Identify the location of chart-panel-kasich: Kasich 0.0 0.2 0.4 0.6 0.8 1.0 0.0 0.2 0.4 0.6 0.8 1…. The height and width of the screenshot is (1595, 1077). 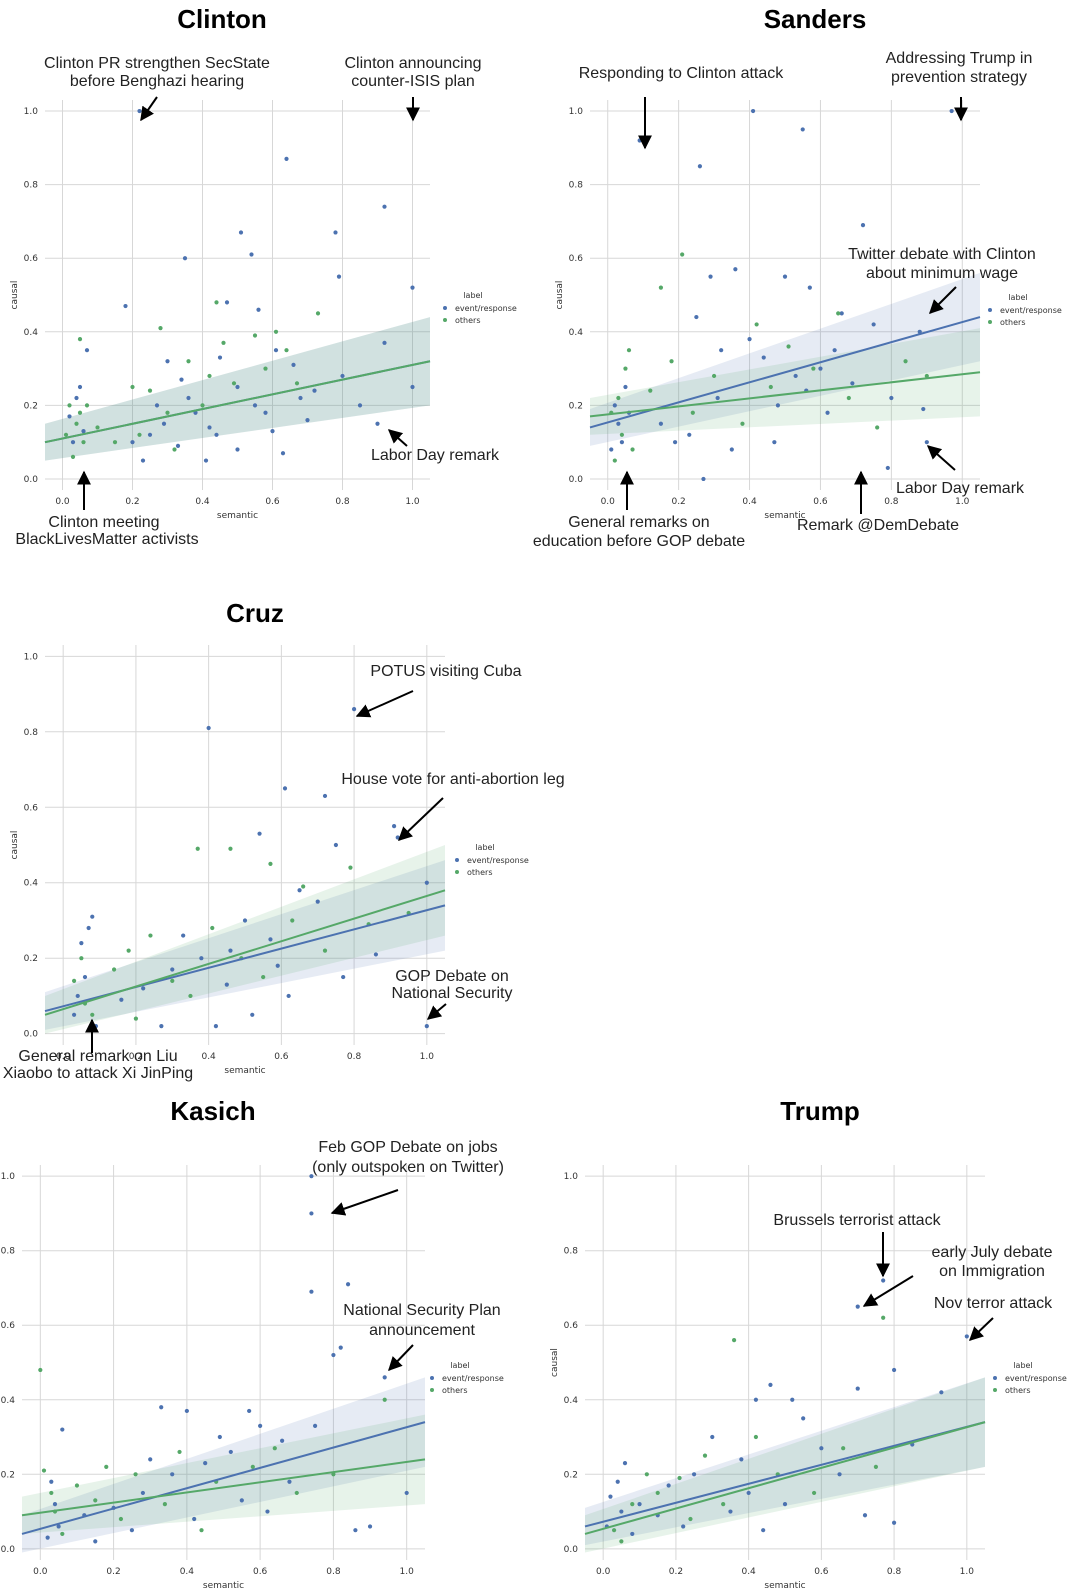
(252, 1343).